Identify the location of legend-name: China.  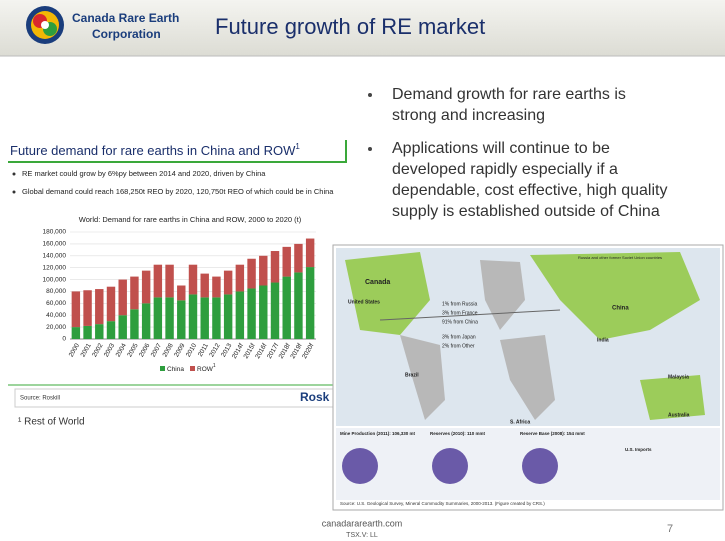
(175, 369).